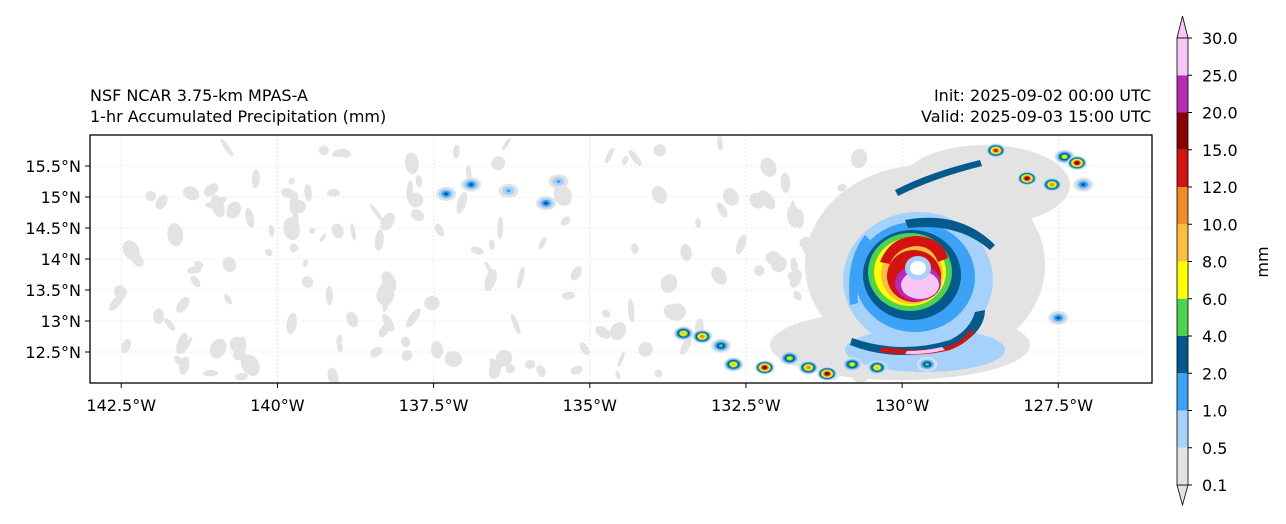  What do you see at coordinates (938, 178) in the screenshot?
I see `rainband-north` at bounding box center [938, 178].